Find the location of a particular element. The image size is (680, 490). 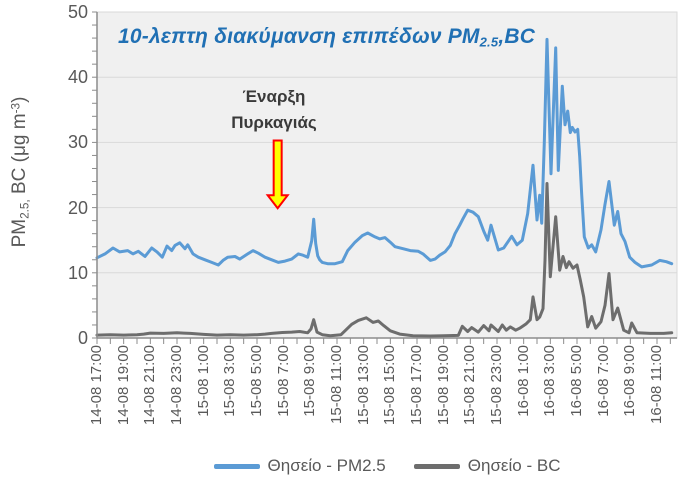

x-tick-label-6: 15-08 5:00 is located at coordinates (256, 381).